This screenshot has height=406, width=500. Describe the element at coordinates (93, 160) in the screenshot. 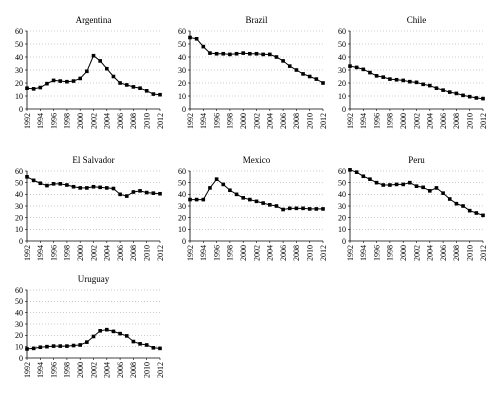

I see `chart-title: El Salvador` at that location.